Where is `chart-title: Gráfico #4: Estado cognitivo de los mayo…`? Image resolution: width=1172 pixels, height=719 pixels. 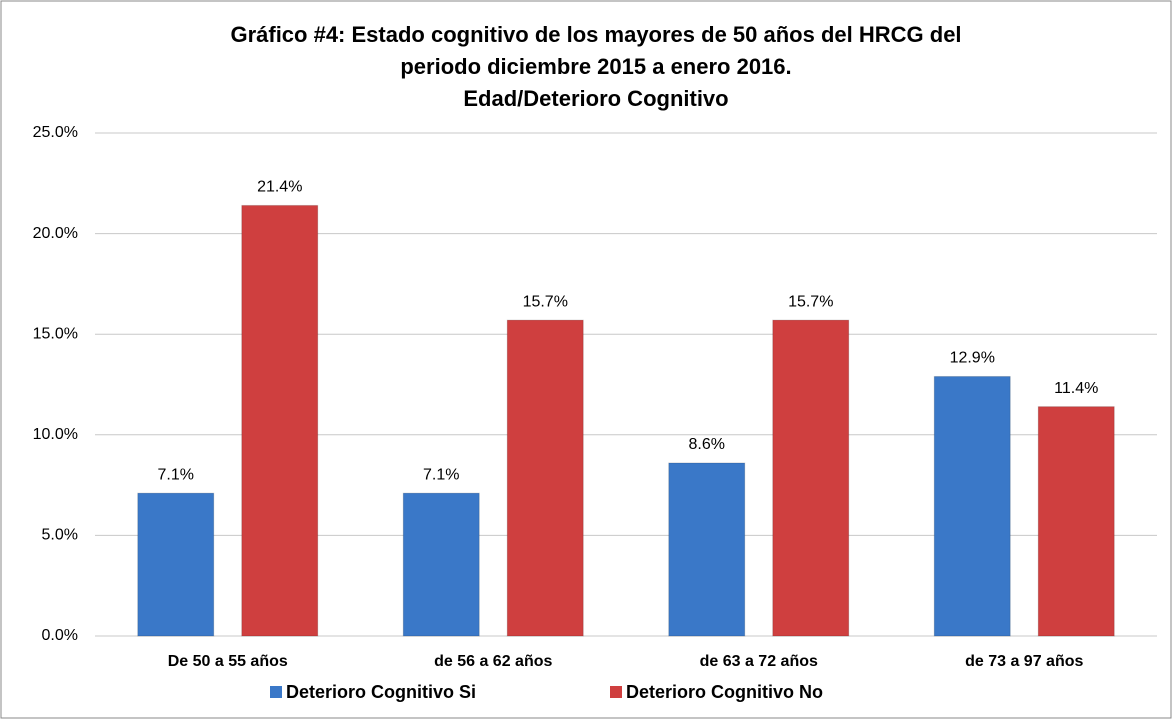
chart-title: Gráfico #4: Estado cognitivo de los mayo… is located at coordinates (595, 34).